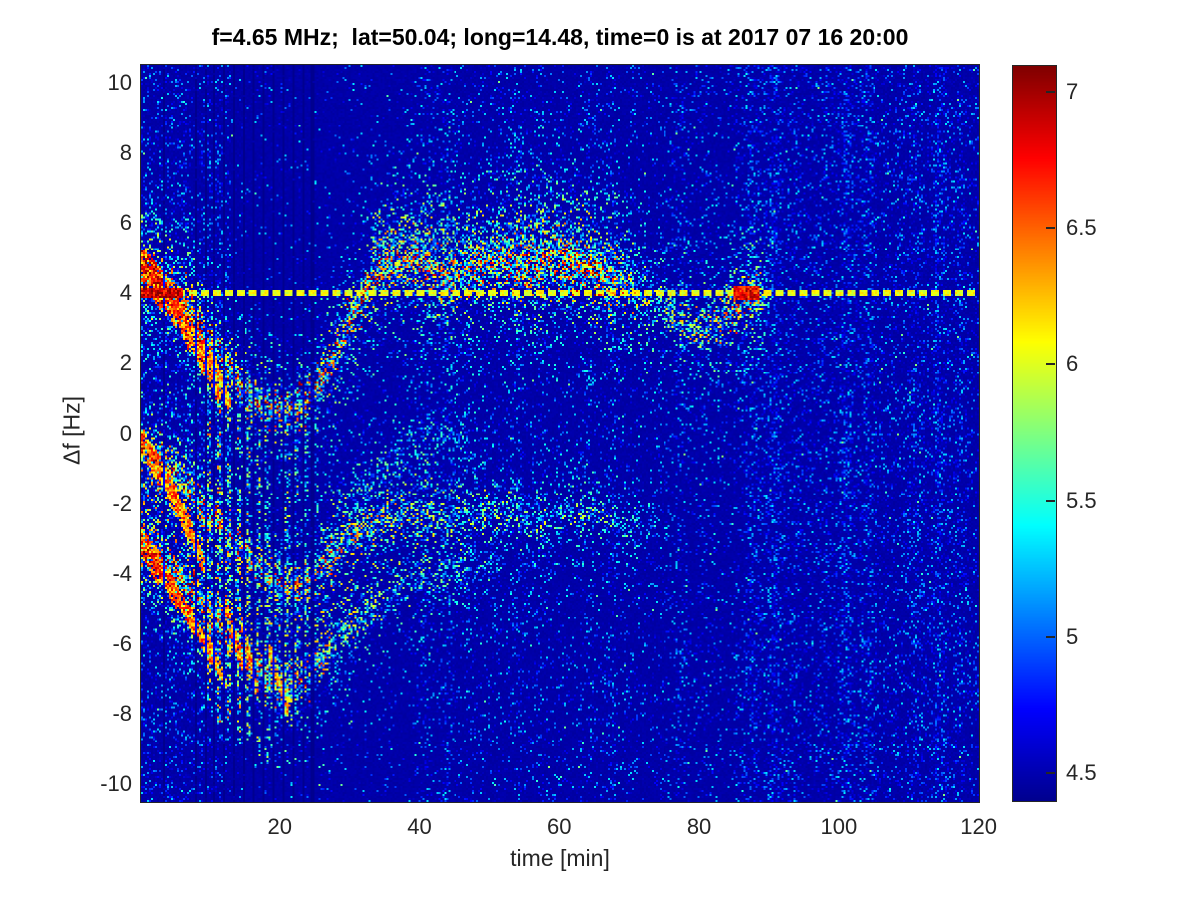 The width and height of the screenshot is (1200, 900). What do you see at coordinates (699, 826) in the screenshot?
I see `x-tick-label: 80` at bounding box center [699, 826].